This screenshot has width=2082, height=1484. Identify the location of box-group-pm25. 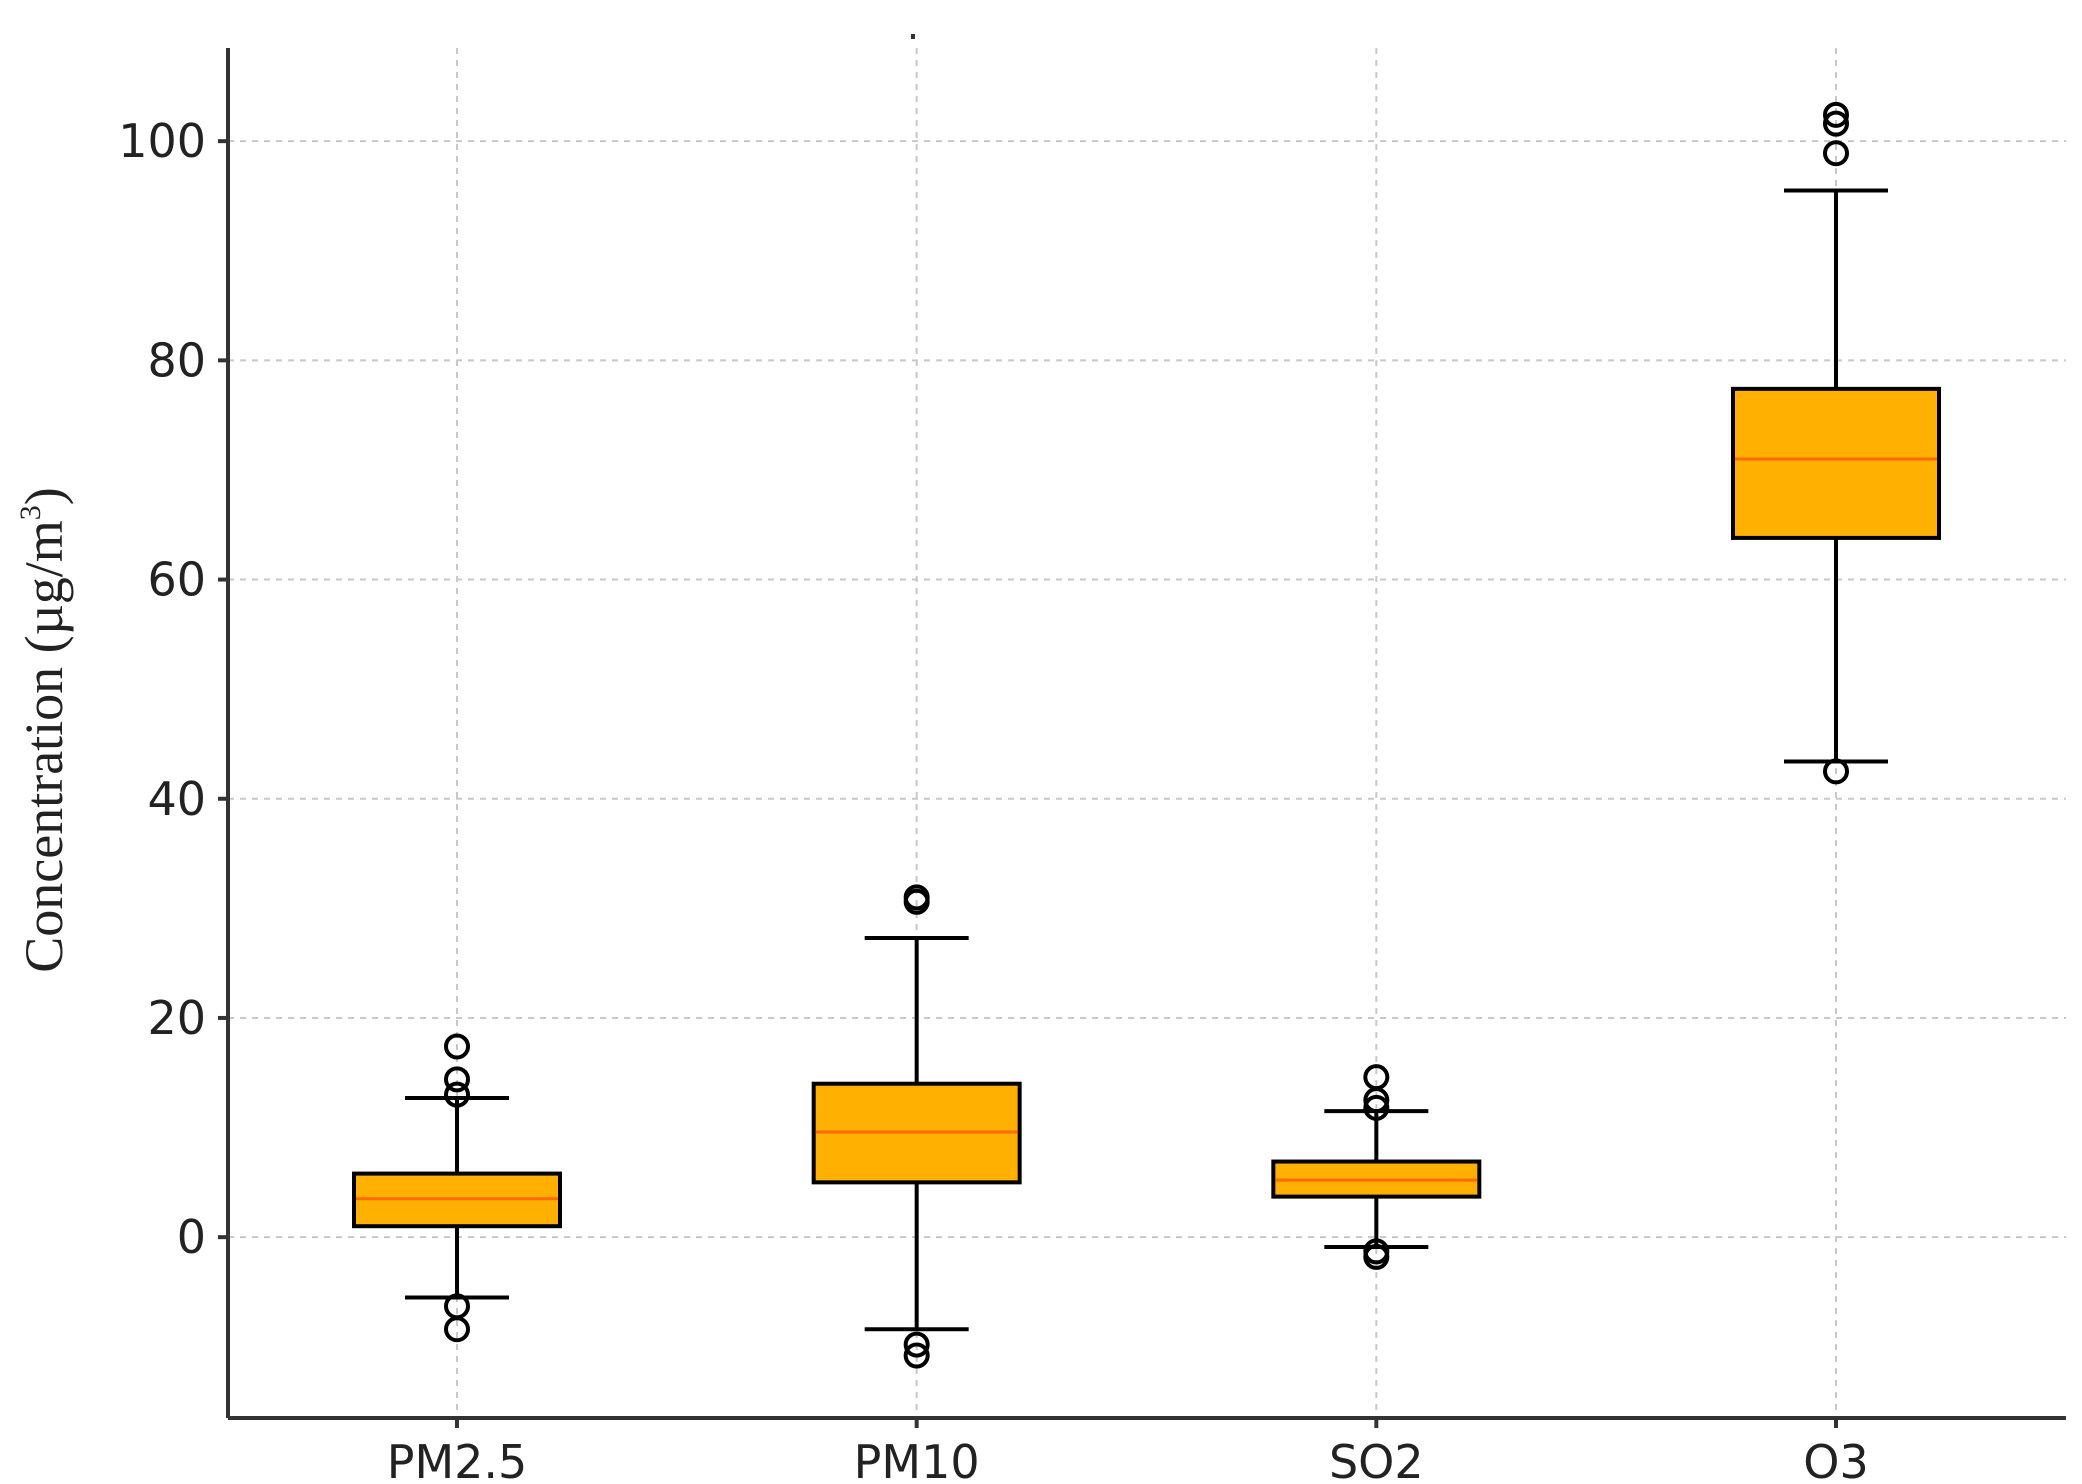
(457, 1188).